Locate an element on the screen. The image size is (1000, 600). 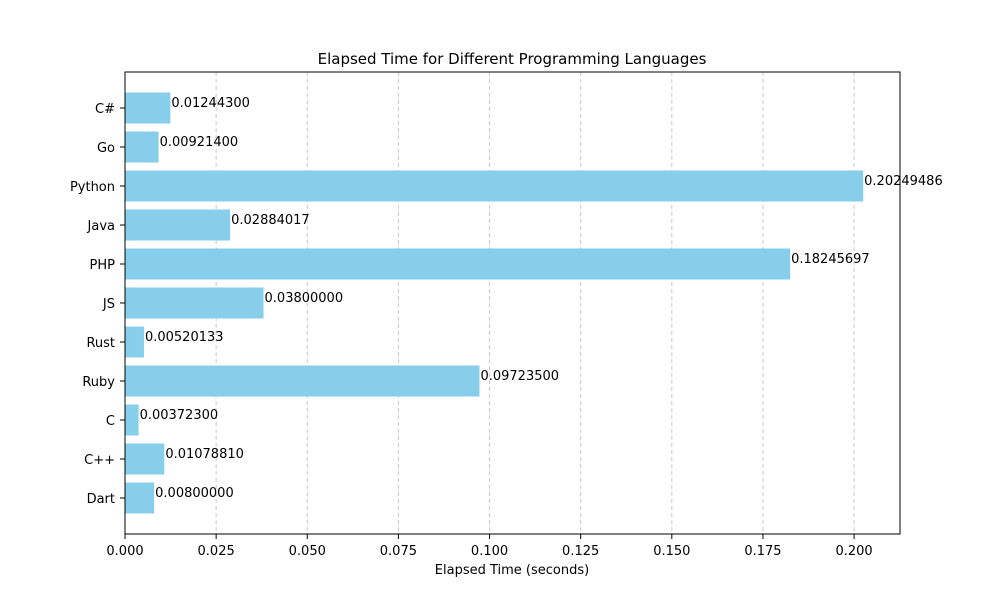
bar-ruby is located at coordinates (302, 381).